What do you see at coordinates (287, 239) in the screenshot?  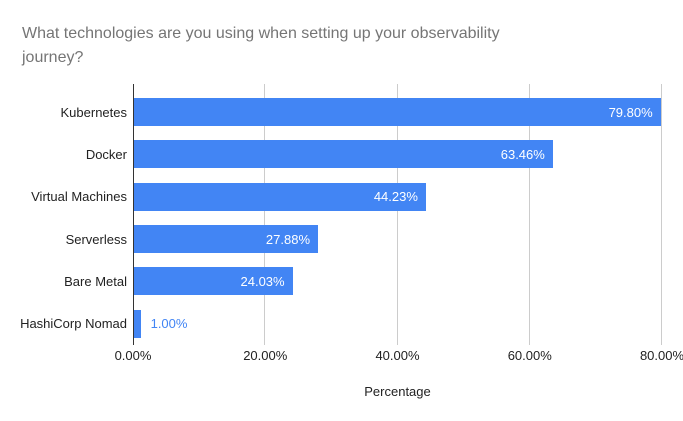 I see `value-label: 27.88%` at bounding box center [287, 239].